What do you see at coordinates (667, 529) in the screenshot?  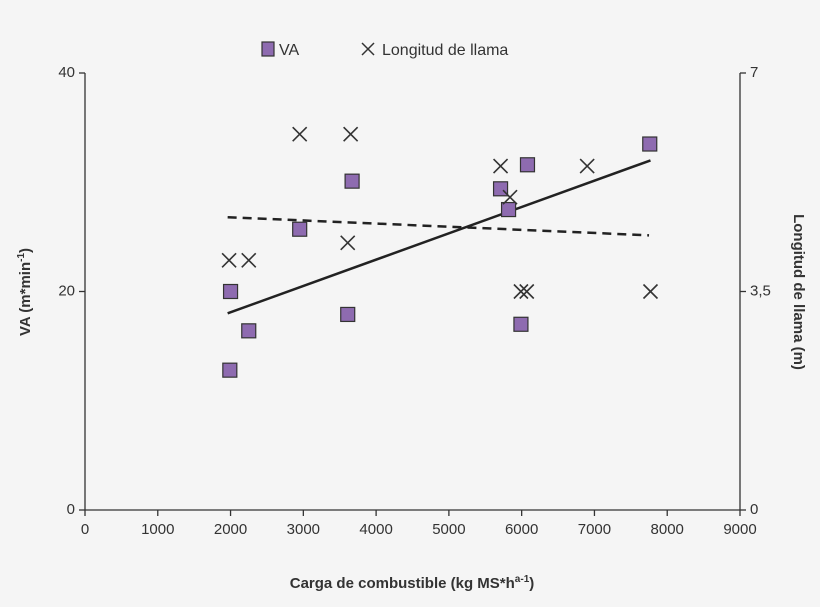 I see `x-tick-label: 8000` at bounding box center [667, 529].